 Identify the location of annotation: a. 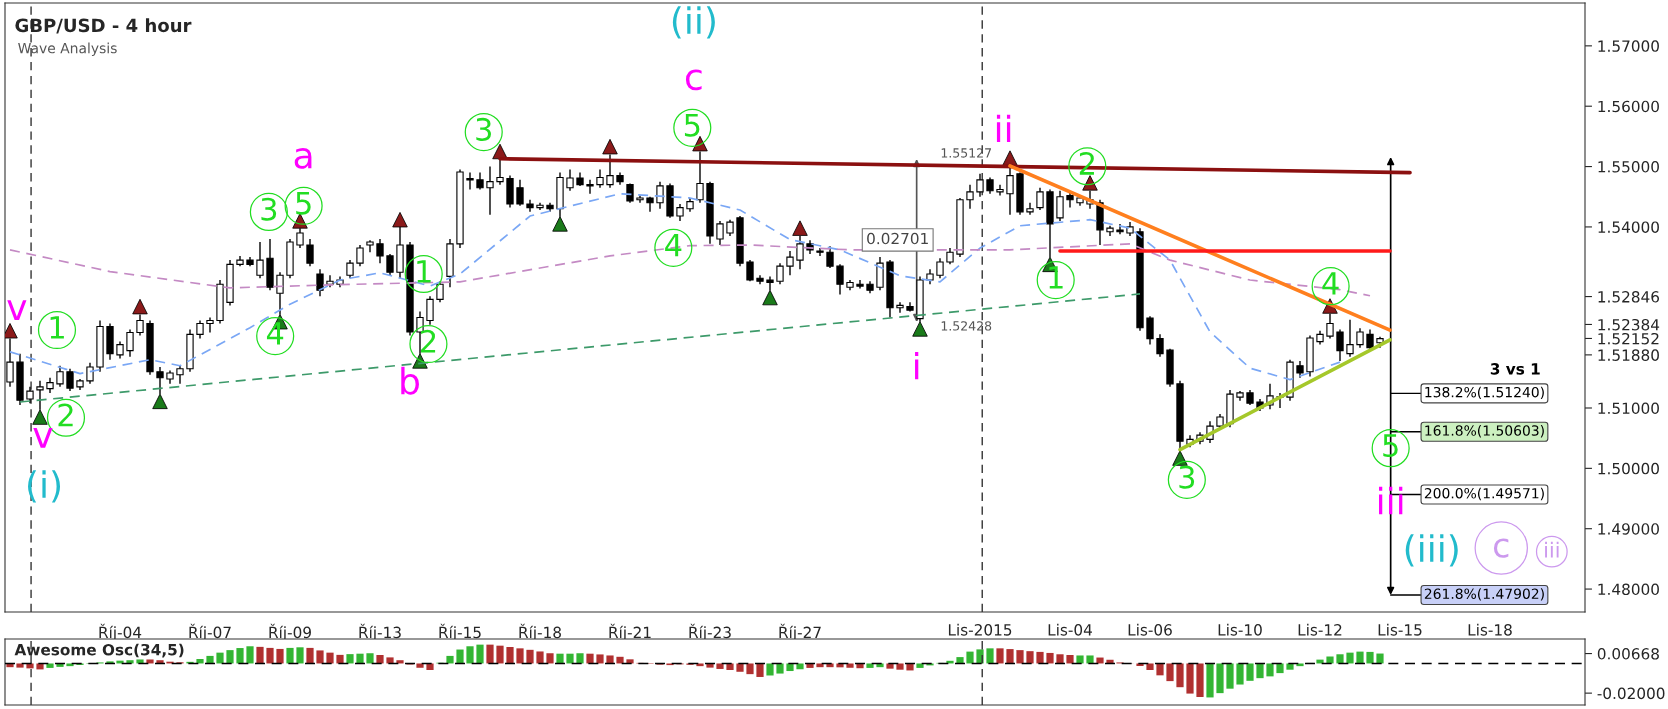
(303, 158).